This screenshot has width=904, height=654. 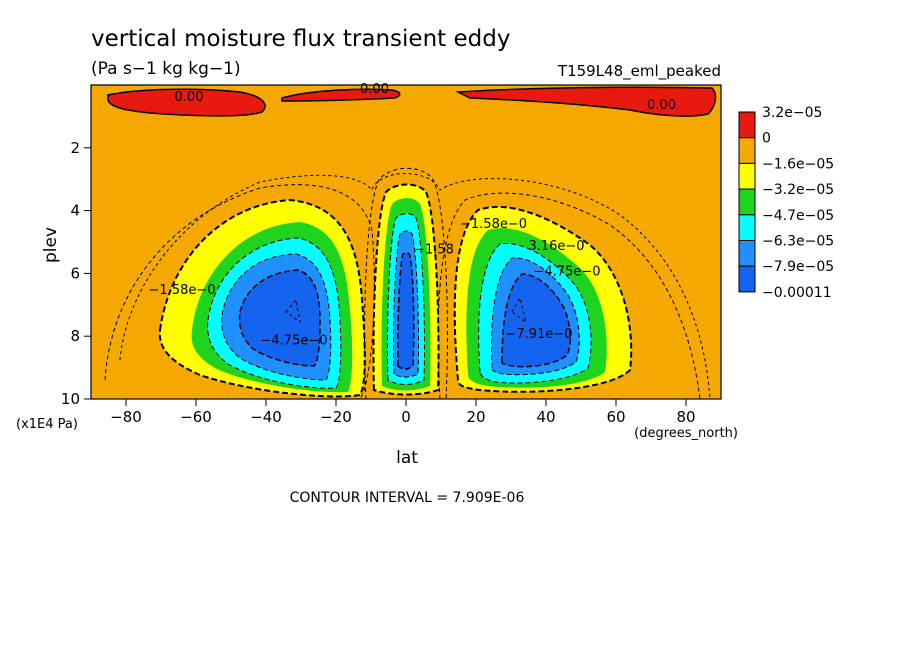 I want to click on y-tick-label: 6, so click(x=75, y=273).